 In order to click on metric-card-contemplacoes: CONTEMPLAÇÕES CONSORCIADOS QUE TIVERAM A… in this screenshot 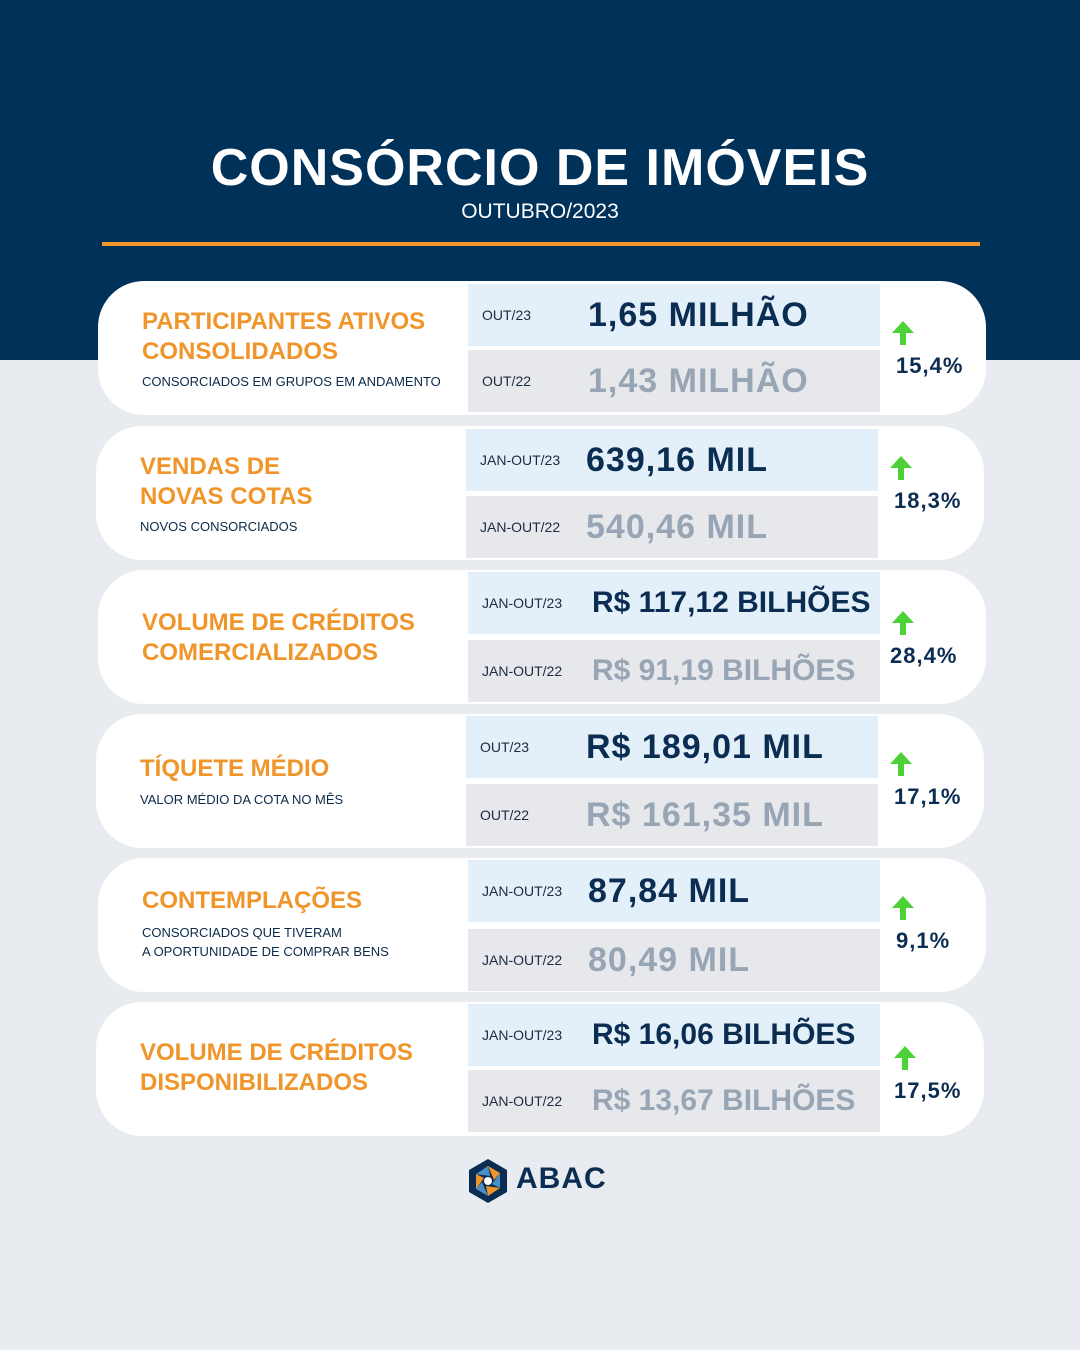, I will do `click(542, 925)`.